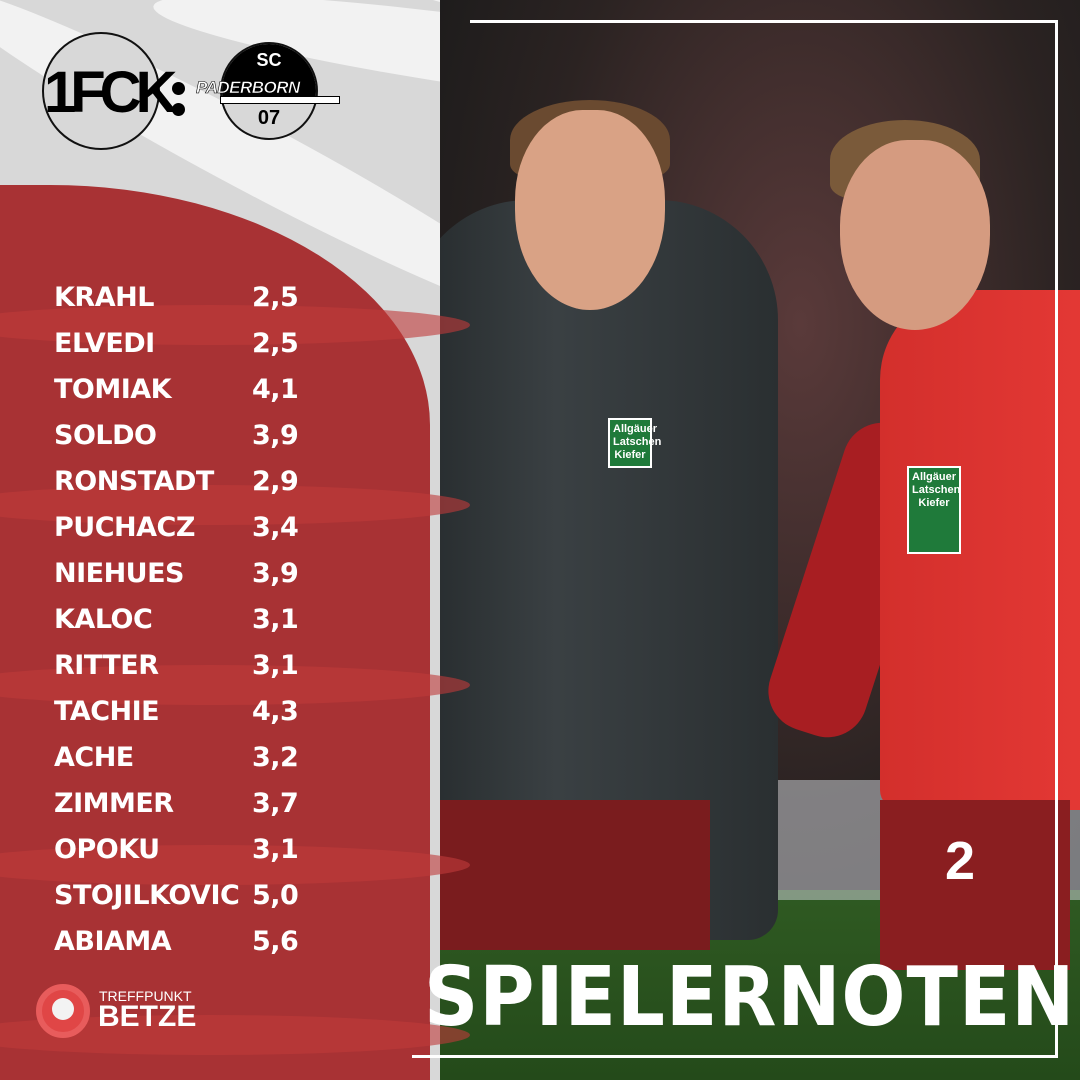 This screenshot has height=1080, width=1080. What do you see at coordinates (184, 763) in the screenshot?
I see `rating-row: ACHE 3,2` at bounding box center [184, 763].